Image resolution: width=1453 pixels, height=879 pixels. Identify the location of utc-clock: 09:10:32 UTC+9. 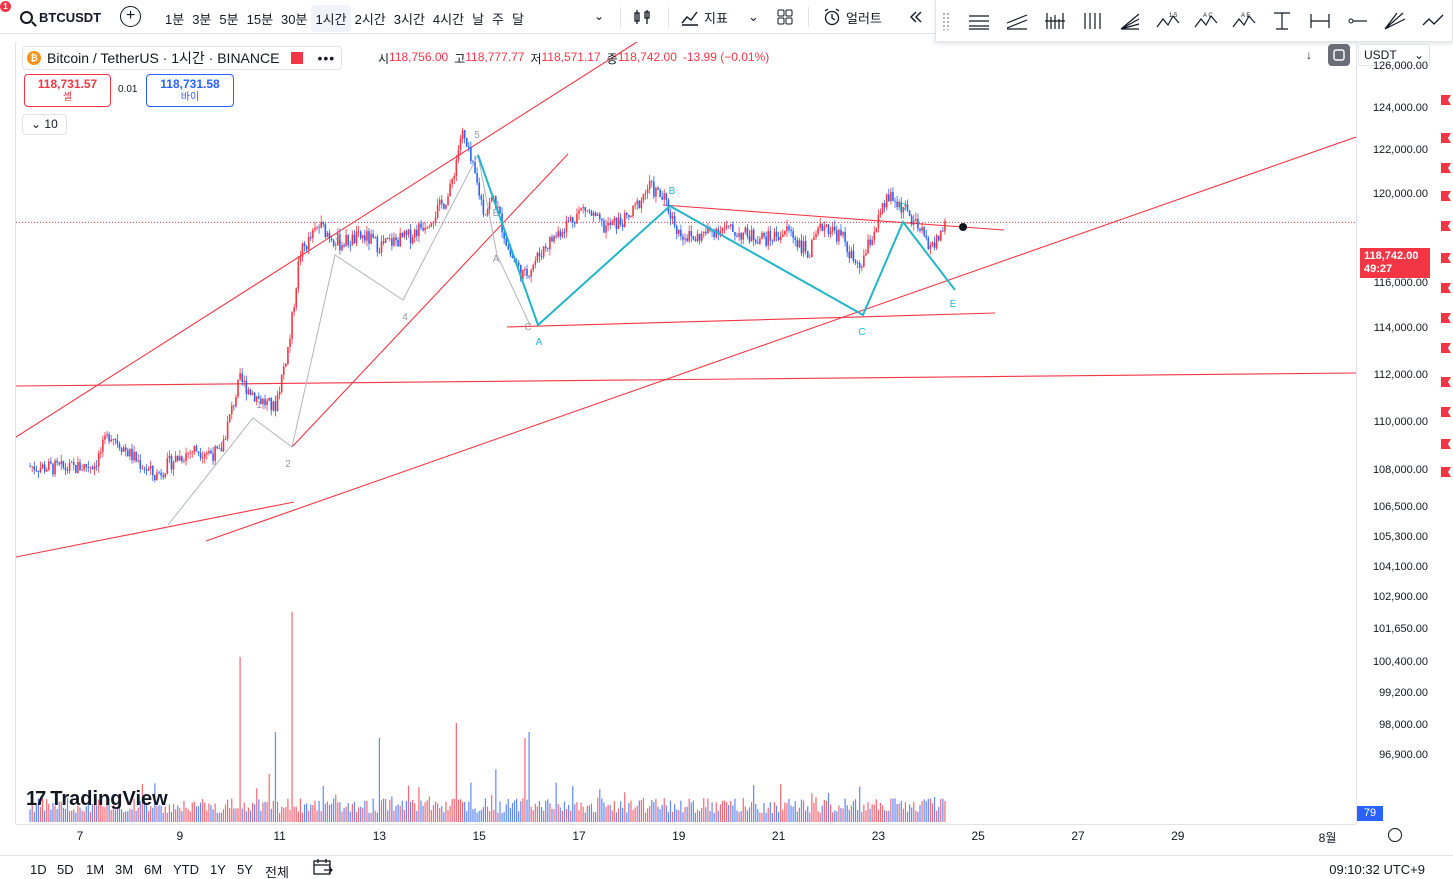
(1377, 869).